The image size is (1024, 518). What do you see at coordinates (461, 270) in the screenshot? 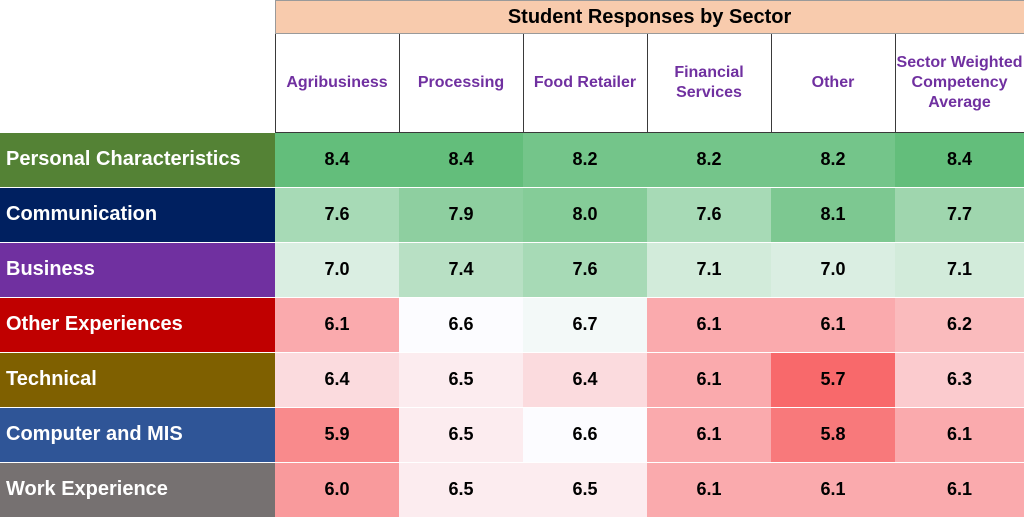
I see `heatmap-cell: 7.4` at bounding box center [461, 270].